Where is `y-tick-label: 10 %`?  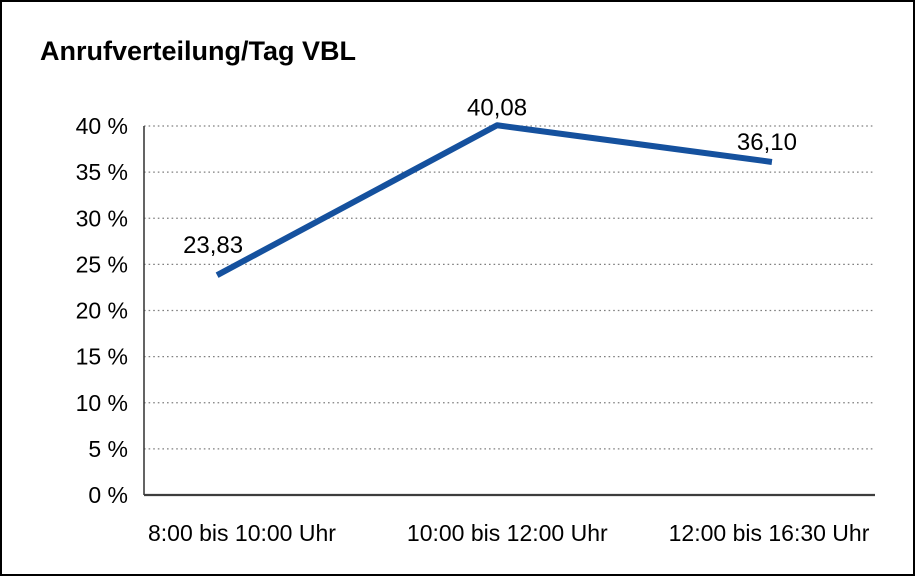
y-tick-label: 10 % is located at coordinates (102, 403).